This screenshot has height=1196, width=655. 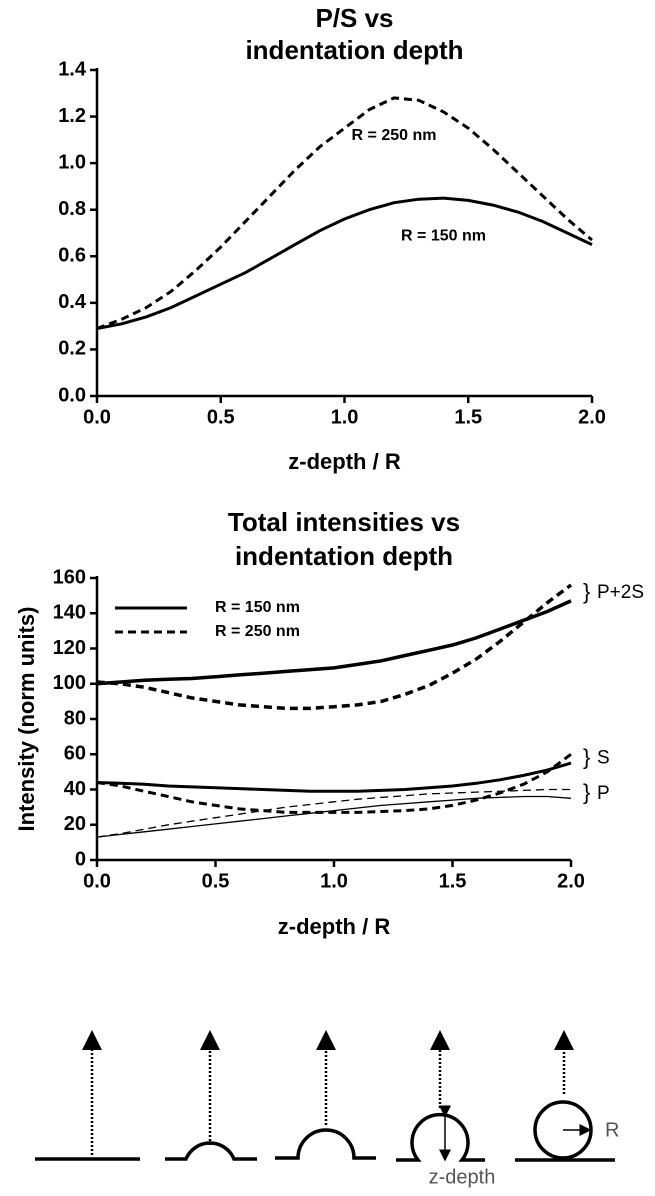 What do you see at coordinates (69, 613) in the screenshot?
I see `y-tick-label: 140` at bounding box center [69, 613].